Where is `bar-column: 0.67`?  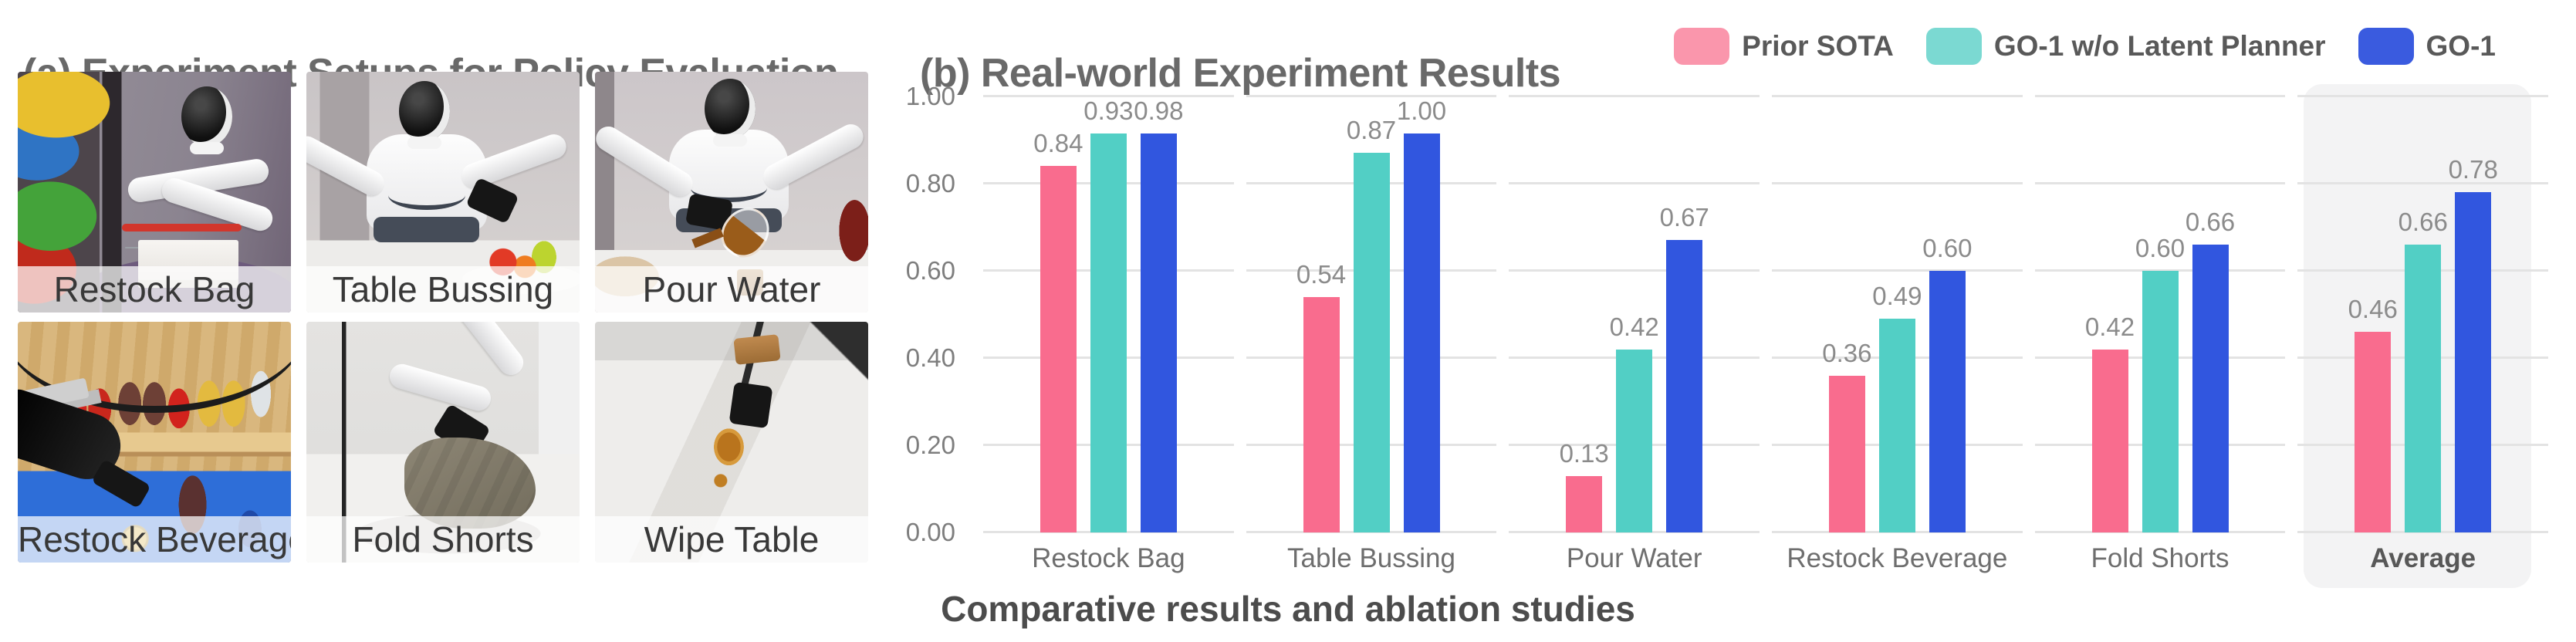
bar-column: 0.67 is located at coordinates (1684, 314).